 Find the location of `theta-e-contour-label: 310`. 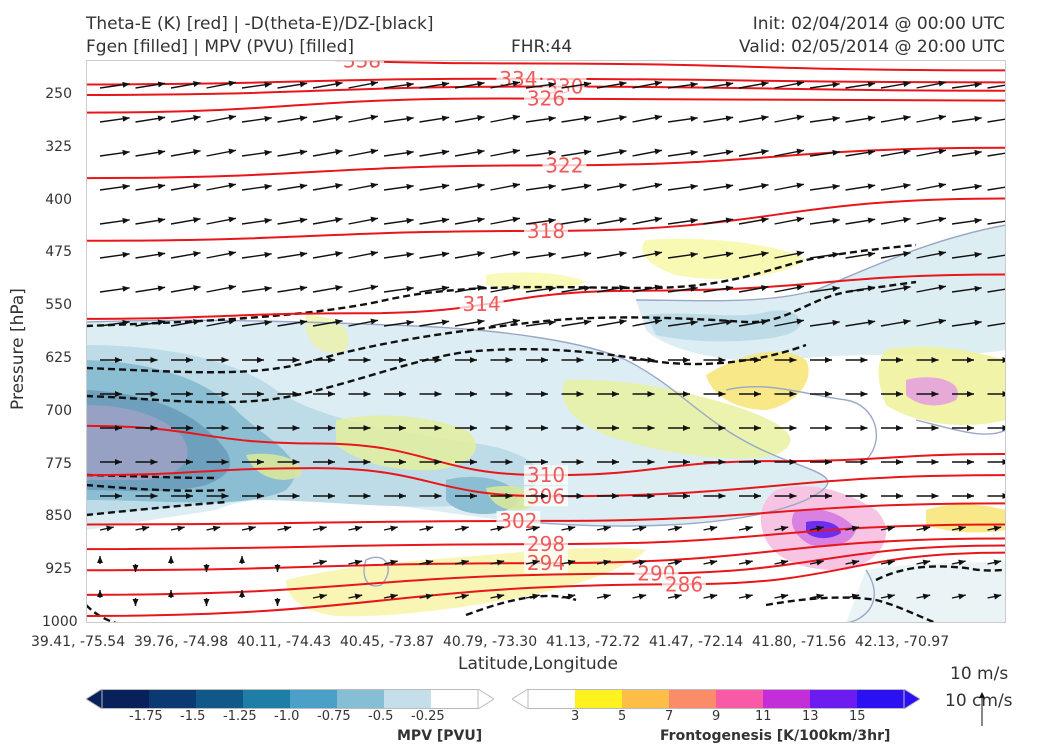

theta-e-contour-label: 310 is located at coordinates (546, 475).